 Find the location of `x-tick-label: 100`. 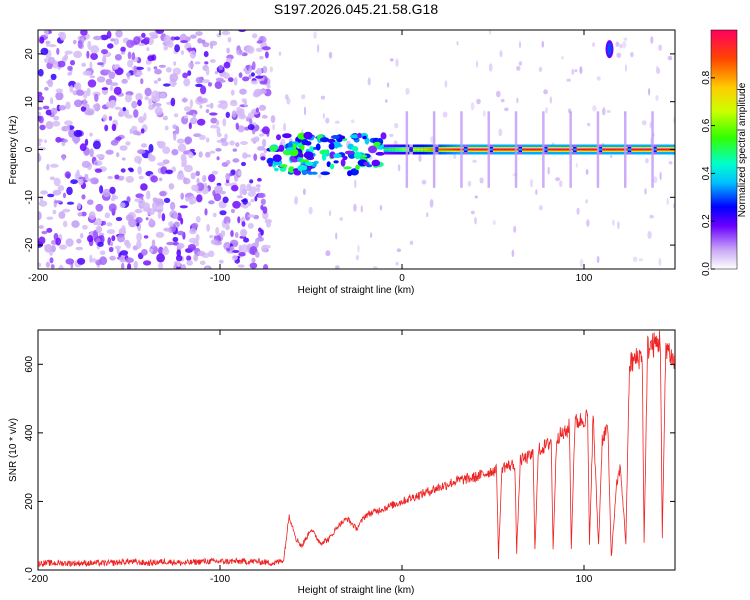

x-tick-label: 100 is located at coordinates (584, 579).